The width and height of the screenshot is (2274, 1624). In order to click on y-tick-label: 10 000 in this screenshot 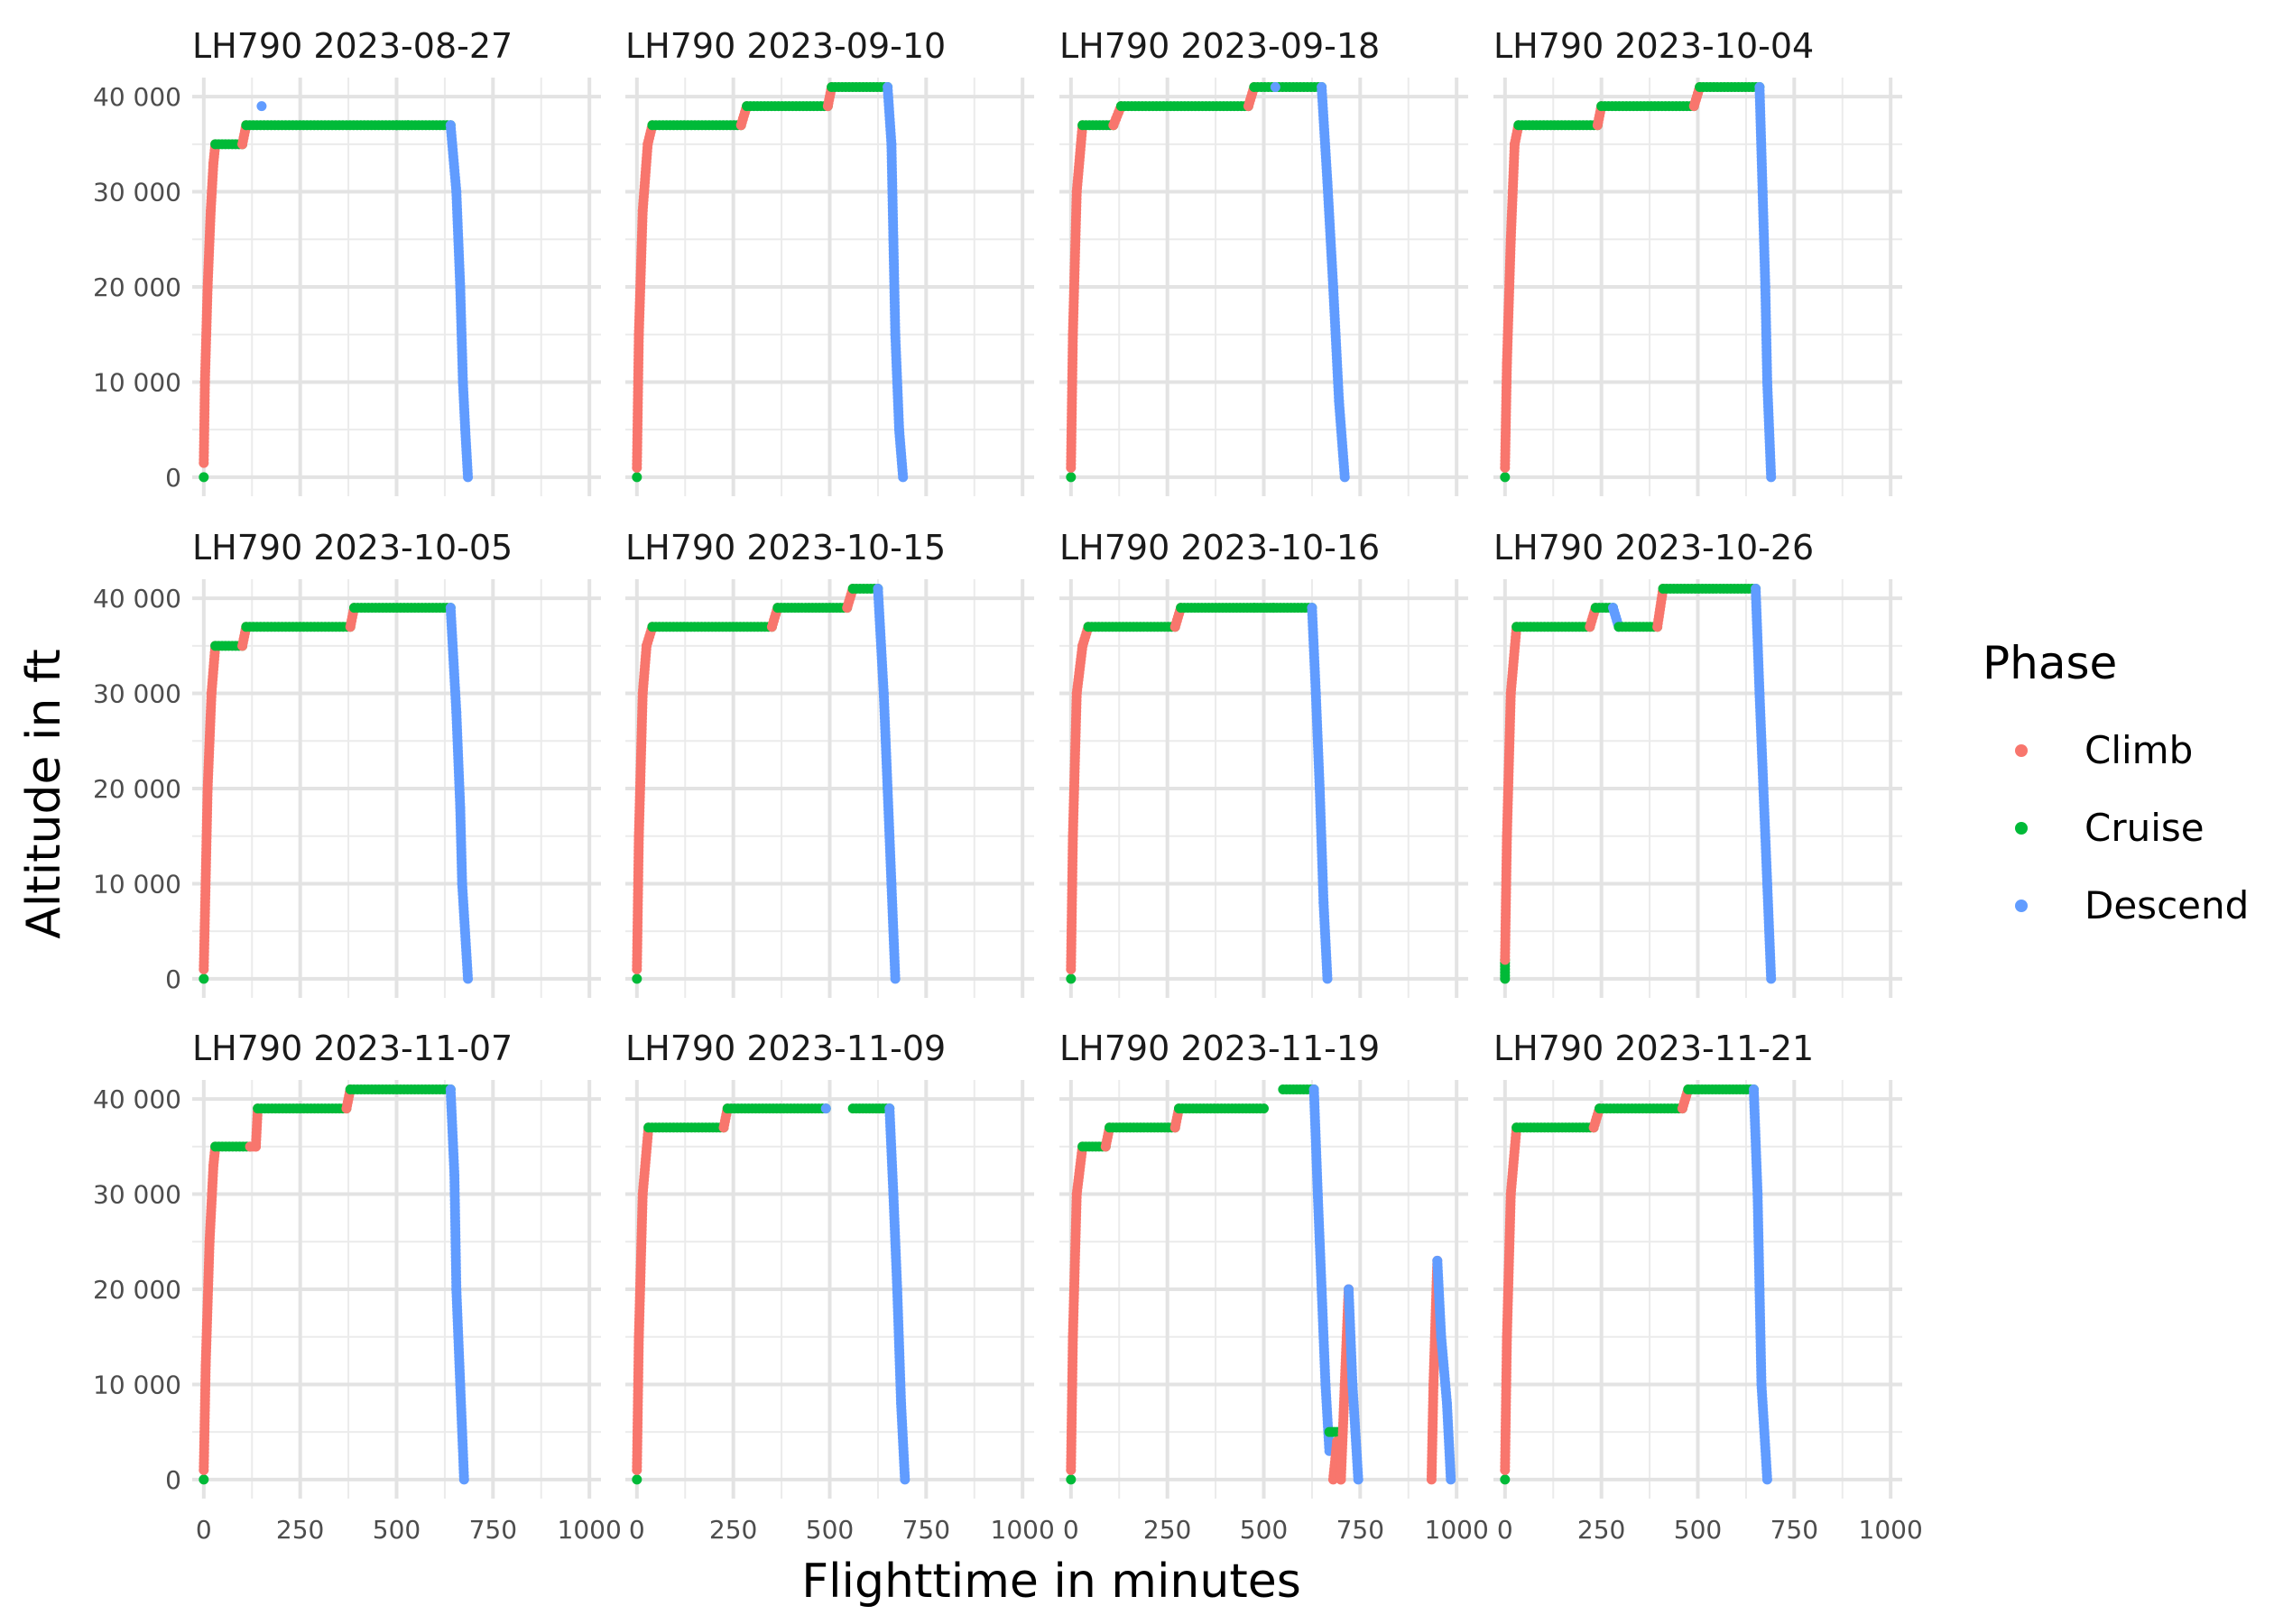, I will do `click(137, 884)`.